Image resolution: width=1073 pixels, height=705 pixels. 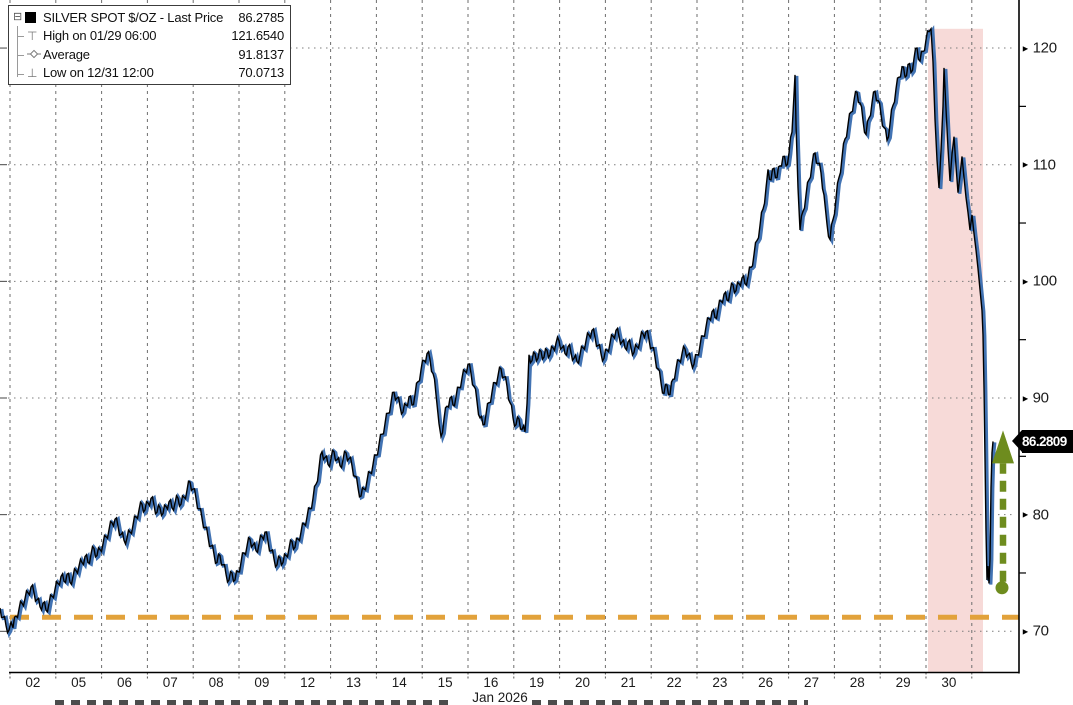 I want to click on series-swatch-icon, so click(x=31, y=17).